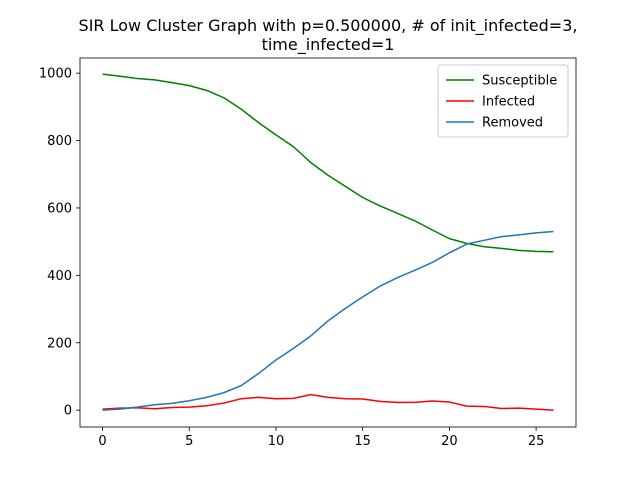 This screenshot has height=480, width=640. What do you see at coordinates (508, 102) in the screenshot?
I see `legend-label-infected: Infected` at bounding box center [508, 102].